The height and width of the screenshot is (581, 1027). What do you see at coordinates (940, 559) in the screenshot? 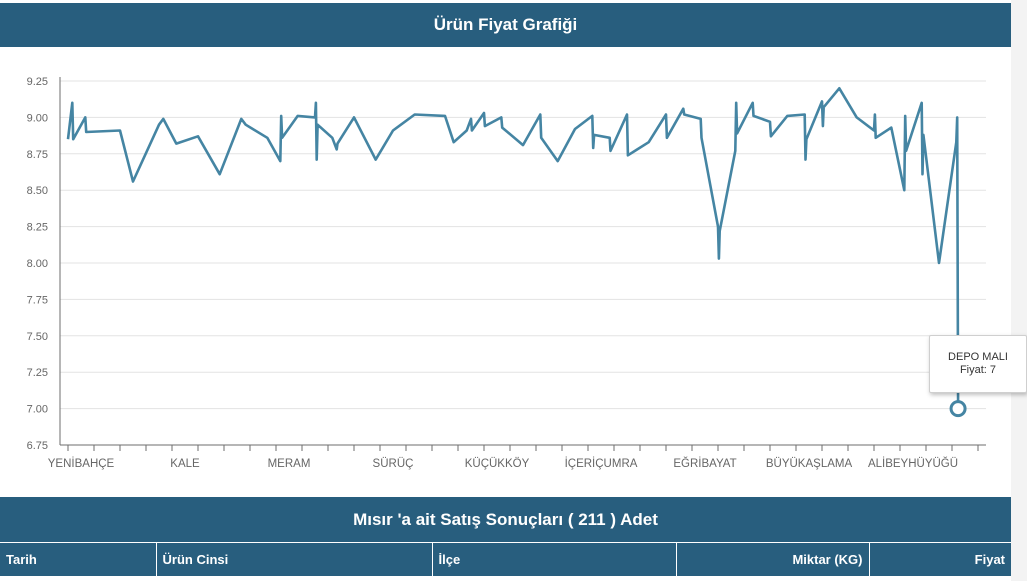
I see `column-header-price: Fiyat` at bounding box center [940, 559].